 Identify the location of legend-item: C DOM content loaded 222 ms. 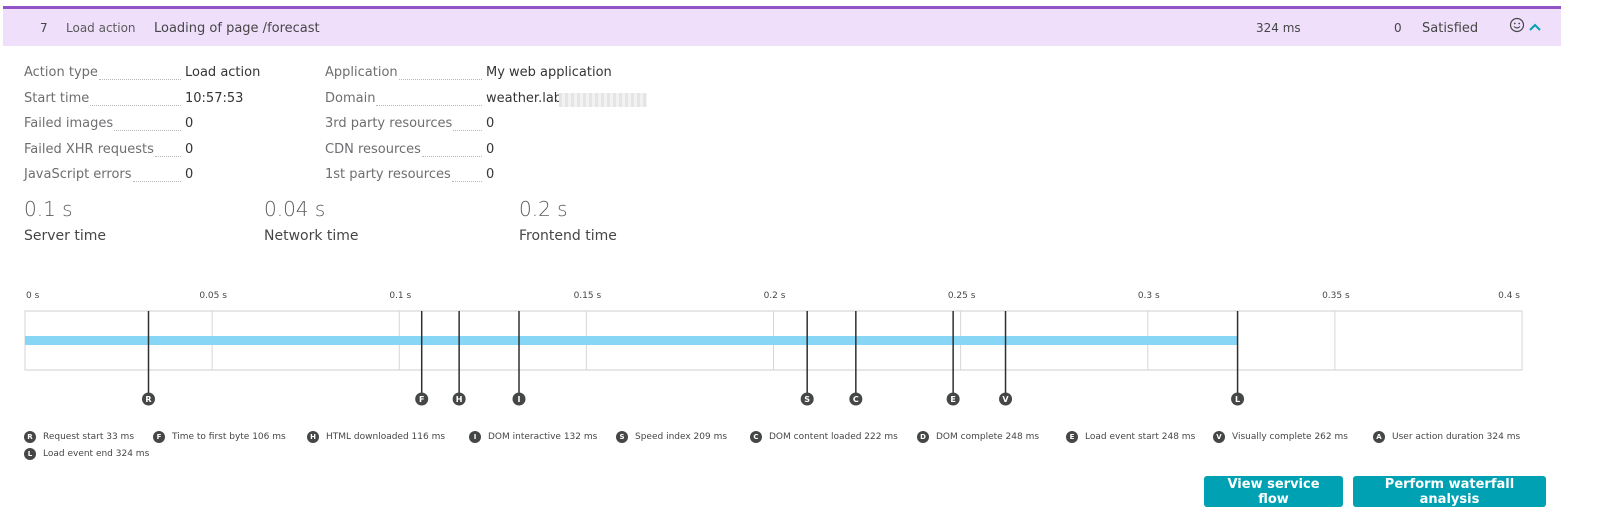
(824, 437).